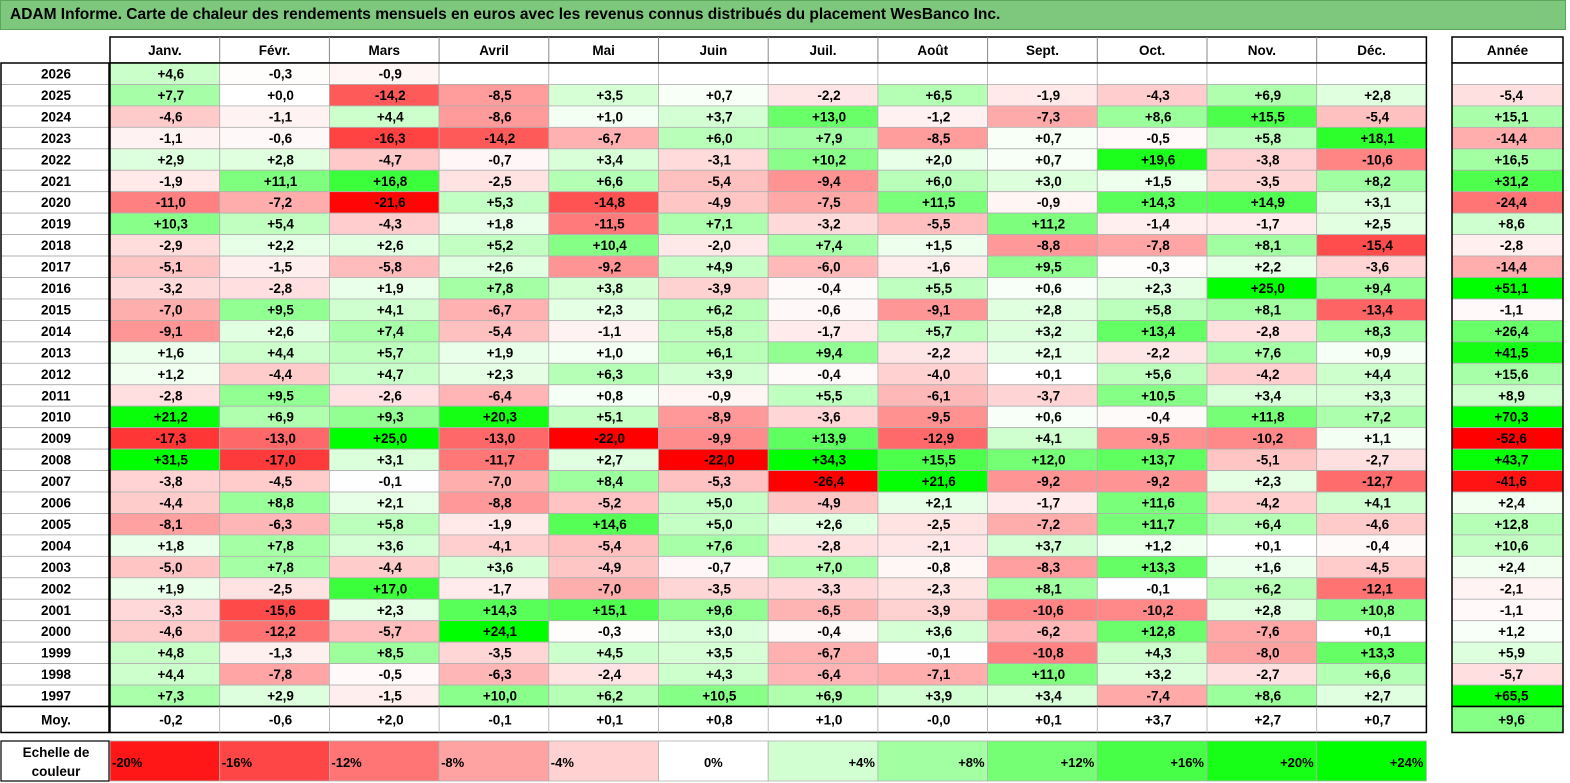  Describe the element at coordinates (56, 224) in the screenshot. I see `row-label-2019: 2019` at that location.